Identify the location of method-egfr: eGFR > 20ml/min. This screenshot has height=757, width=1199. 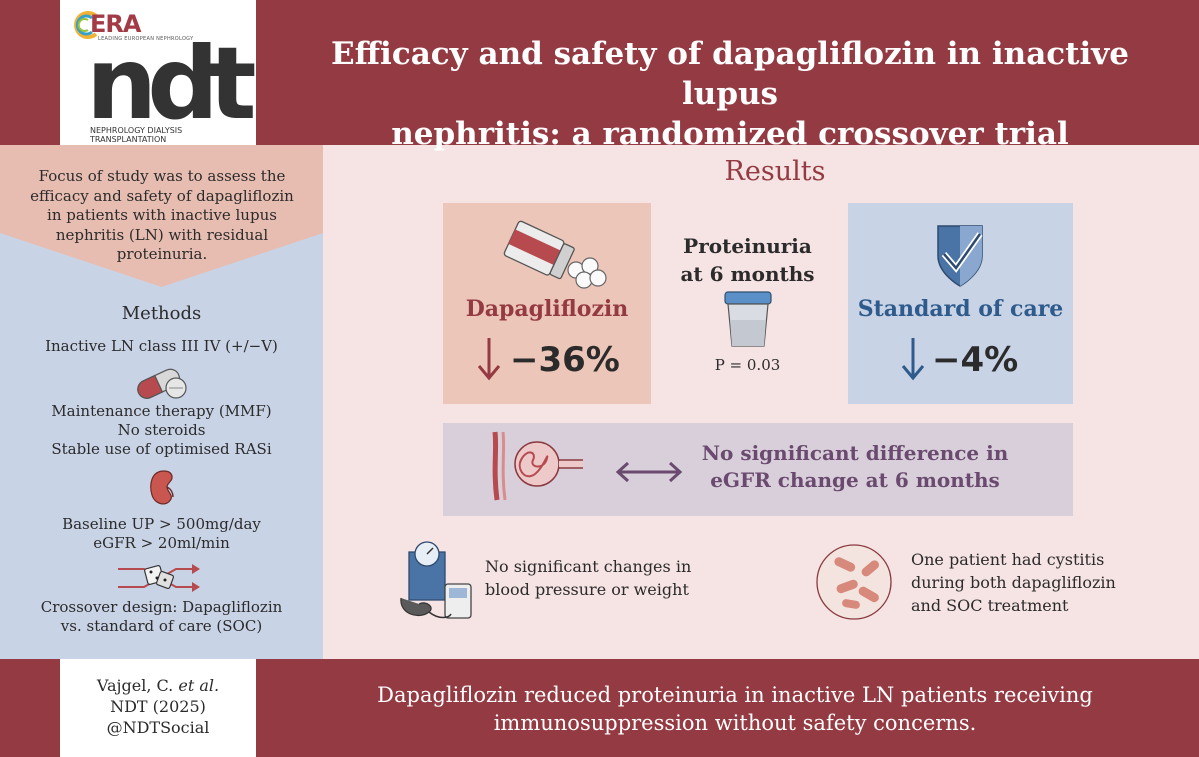
(161, 543).